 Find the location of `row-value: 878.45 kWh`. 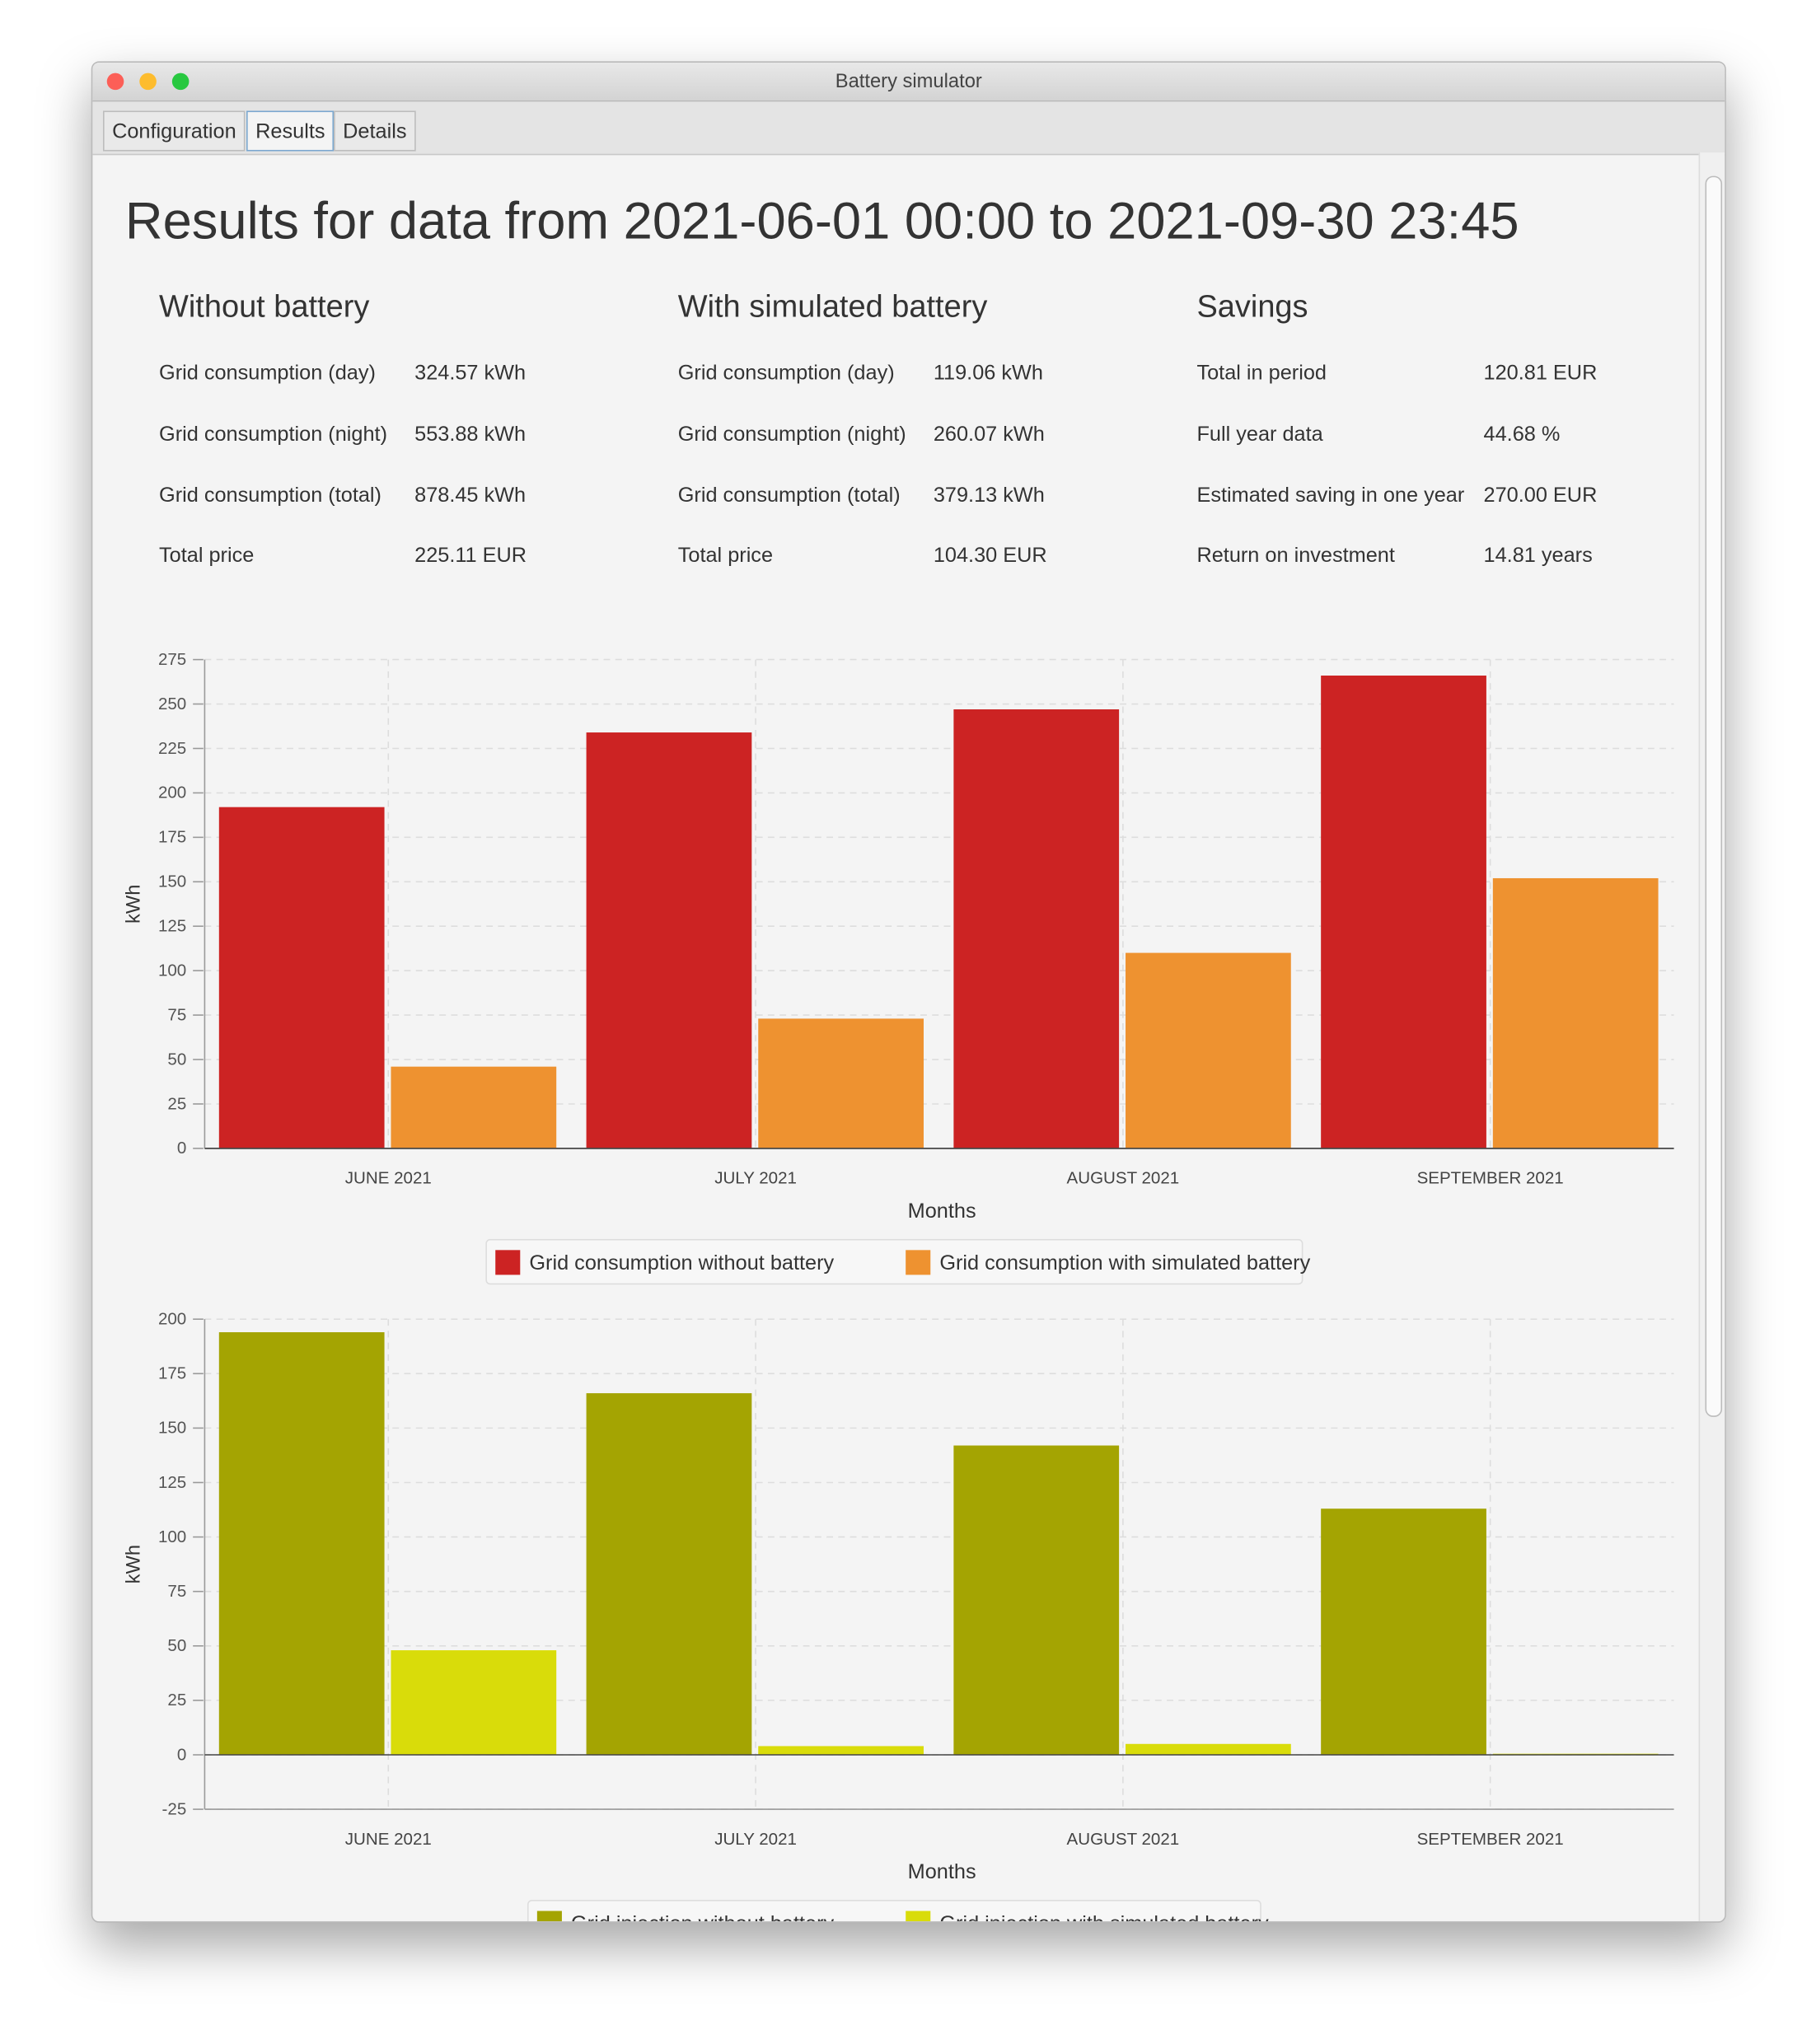

row-value: 878.45 kWh is located at coordinates (470, 495).